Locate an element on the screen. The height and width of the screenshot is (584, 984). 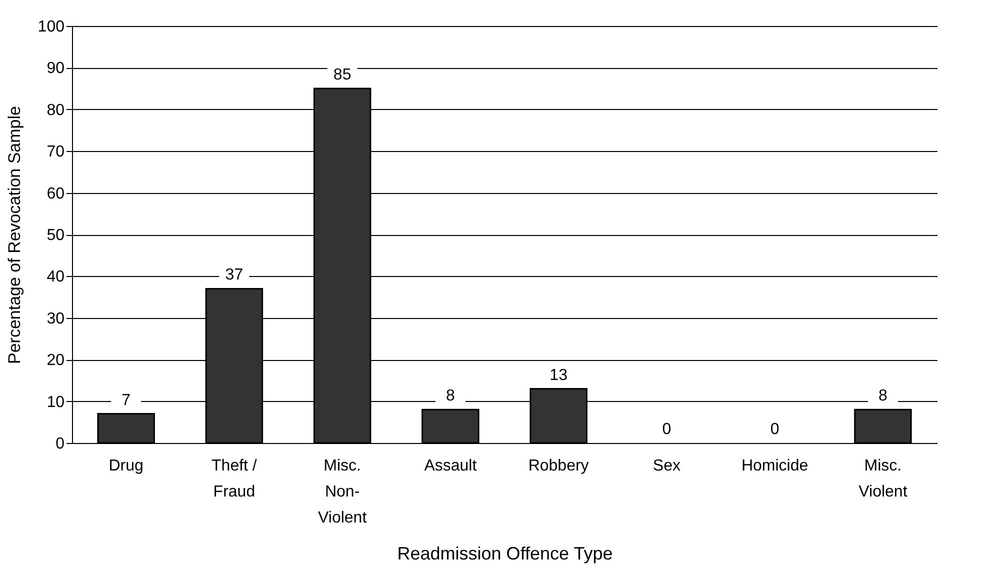
y-tick-label: 90 is located at coordinates (55, 69).